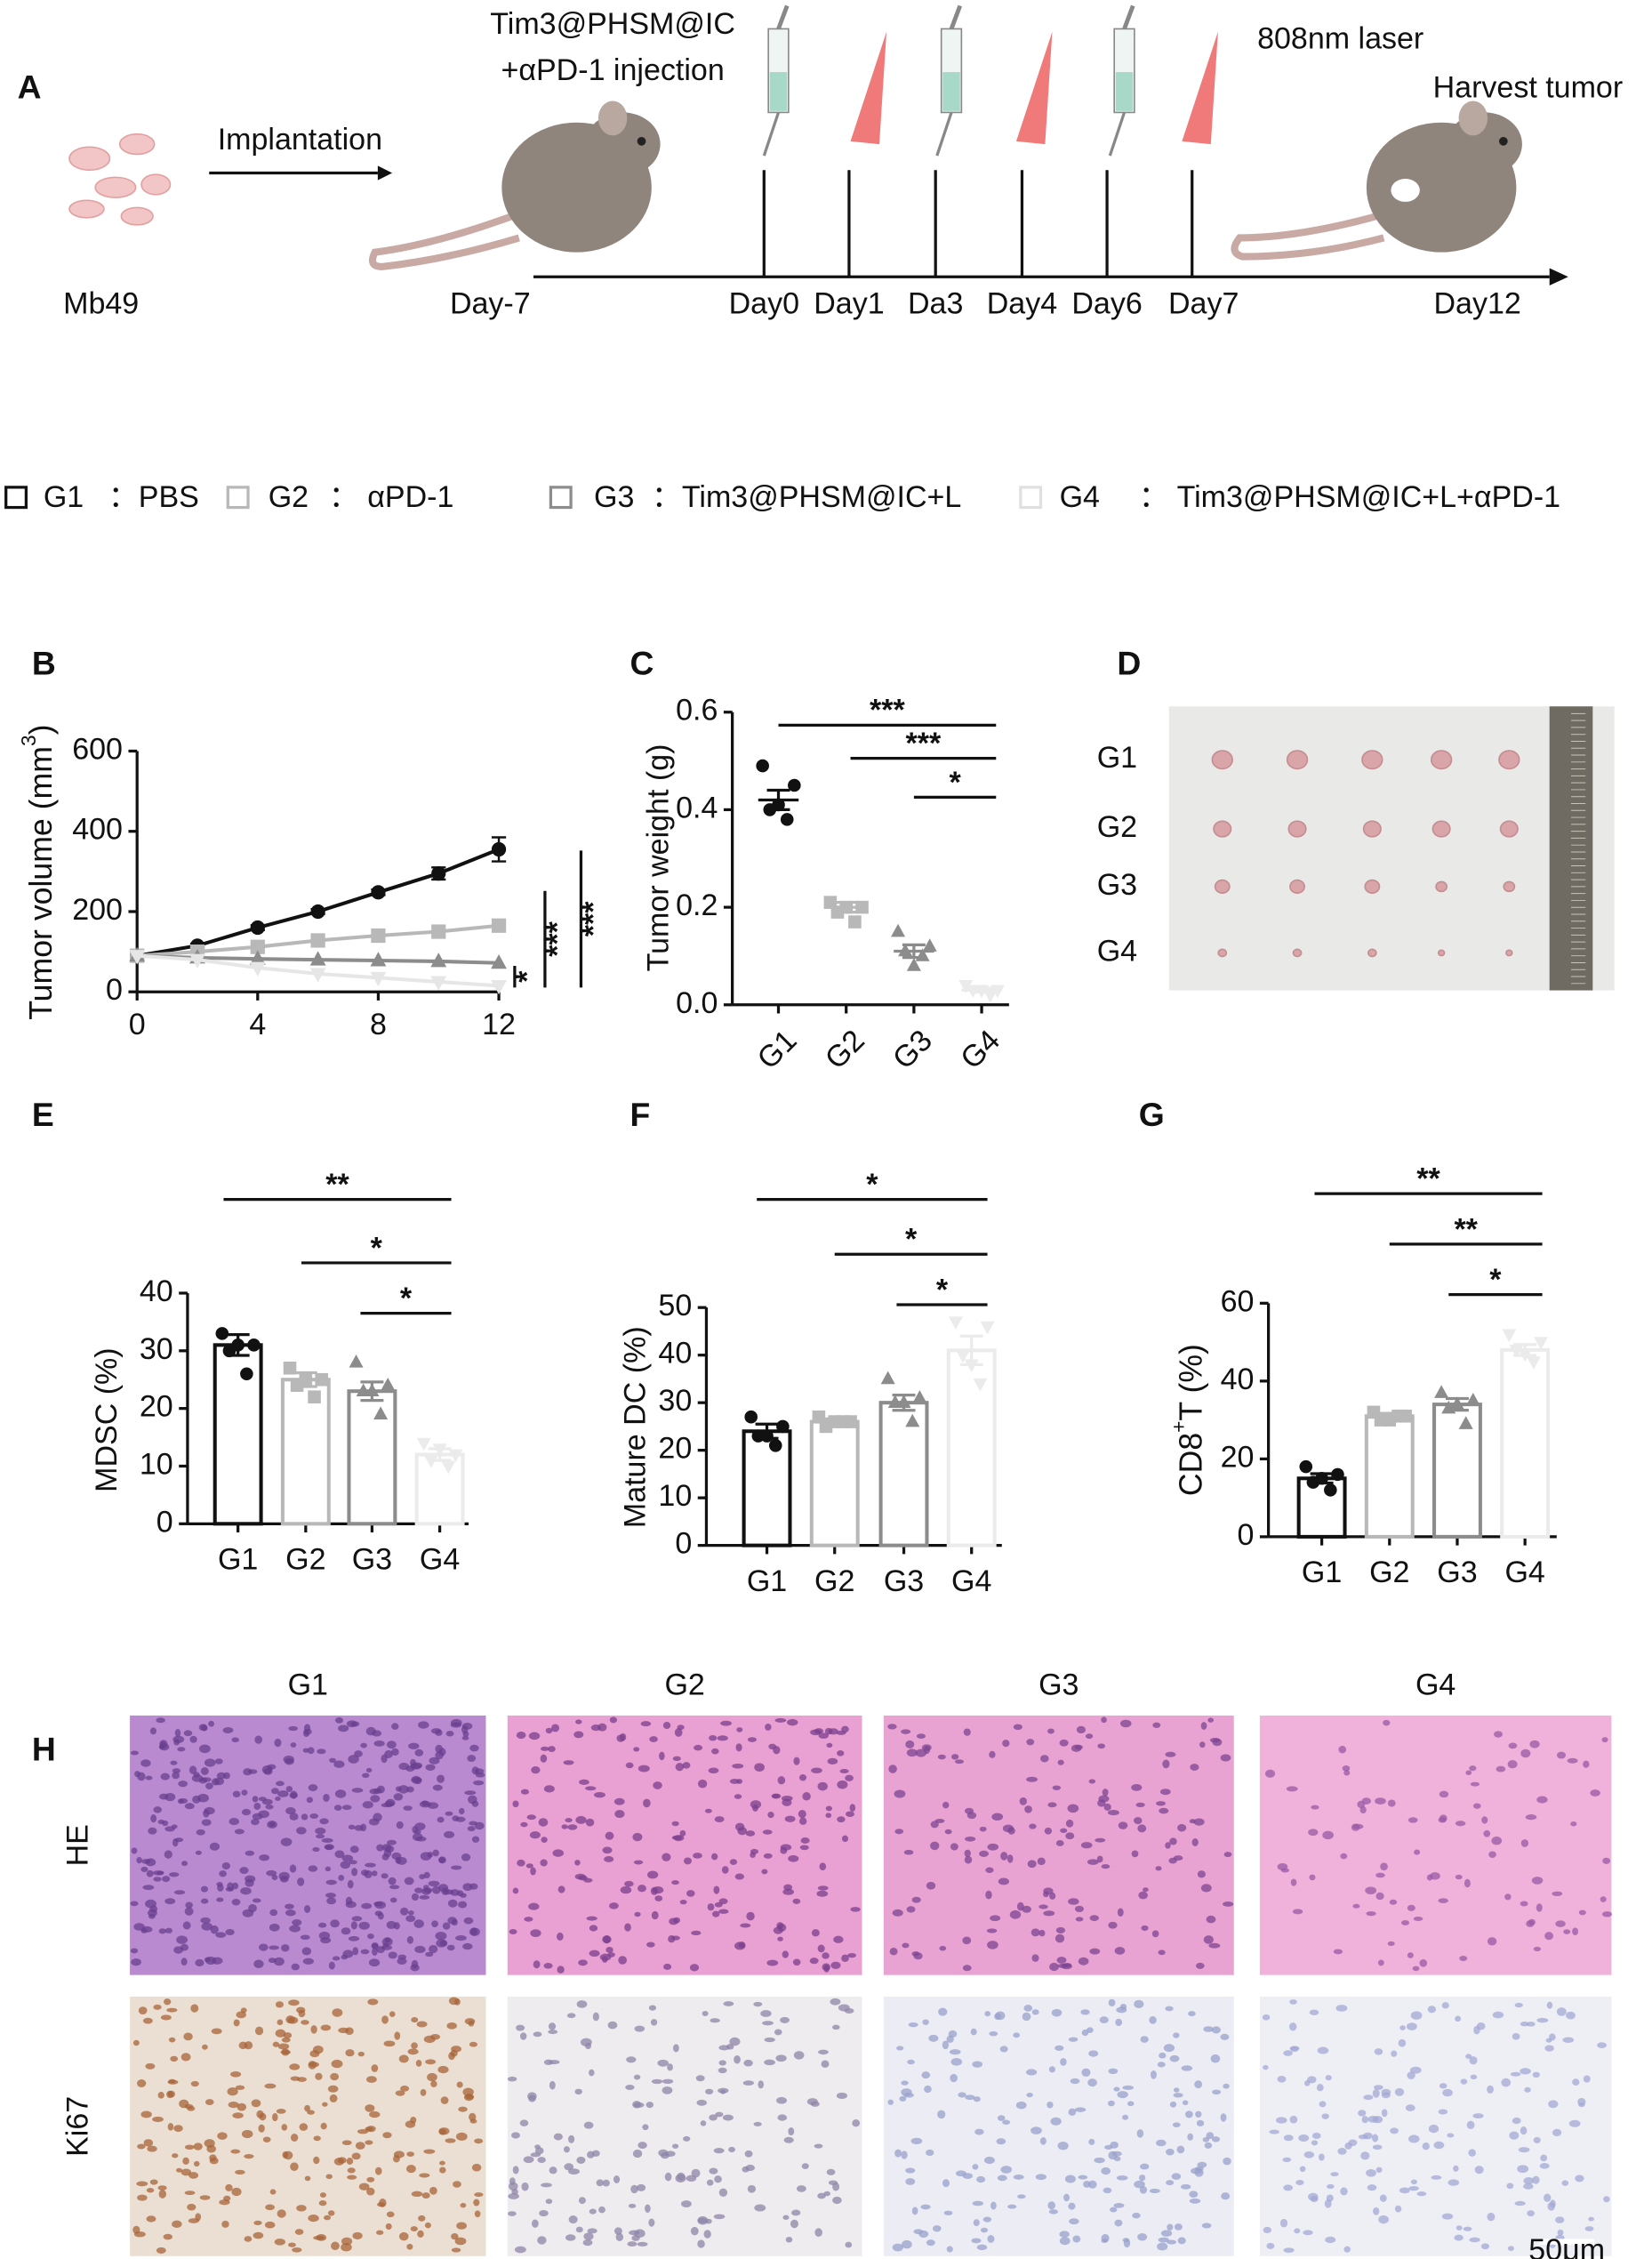 This screenshot has height=2259, width=1652. Describe the element at coordinates (379, 1024) in the screenshot. I see `x-tick-label: 8` at that location.